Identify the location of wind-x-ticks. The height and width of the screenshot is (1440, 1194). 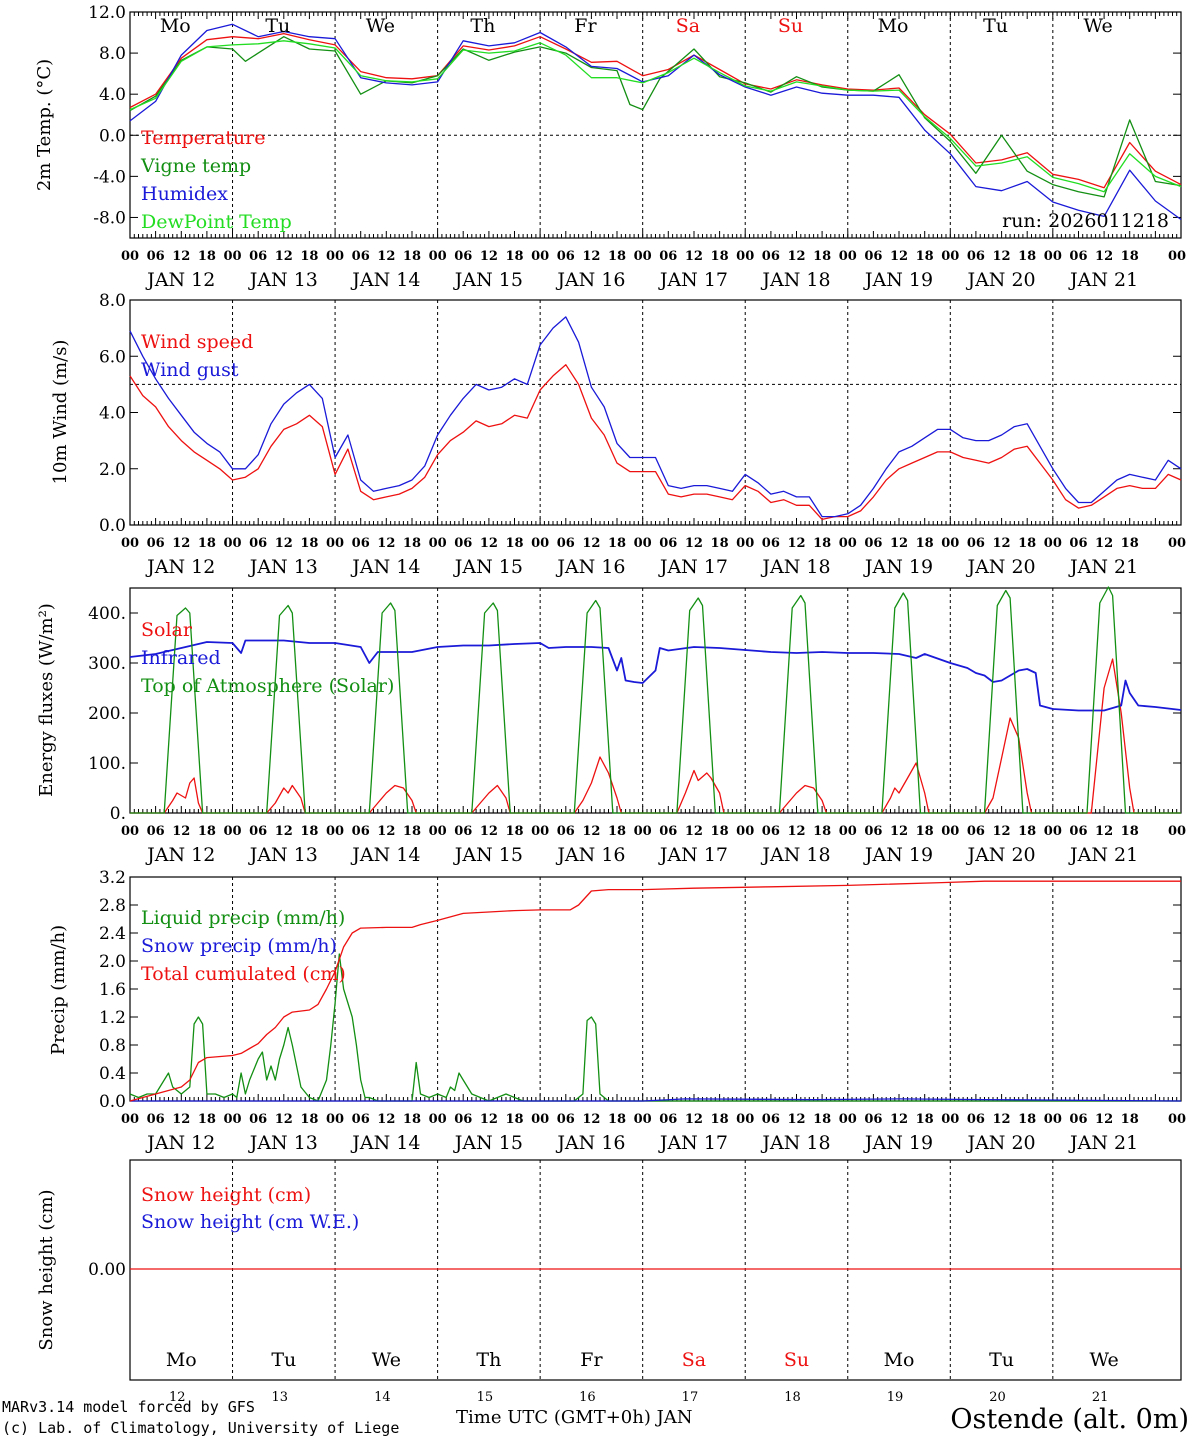
(655, 521).